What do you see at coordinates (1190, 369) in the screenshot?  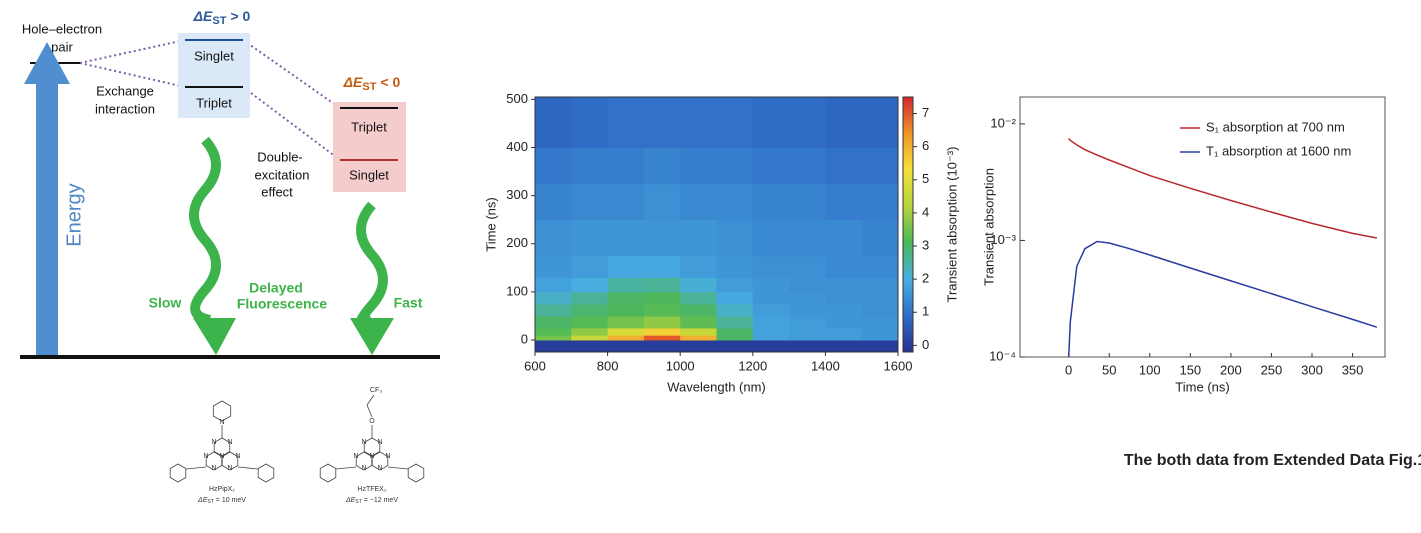 I see `x-tick-label: 150` at bounding box center [1190, 369].